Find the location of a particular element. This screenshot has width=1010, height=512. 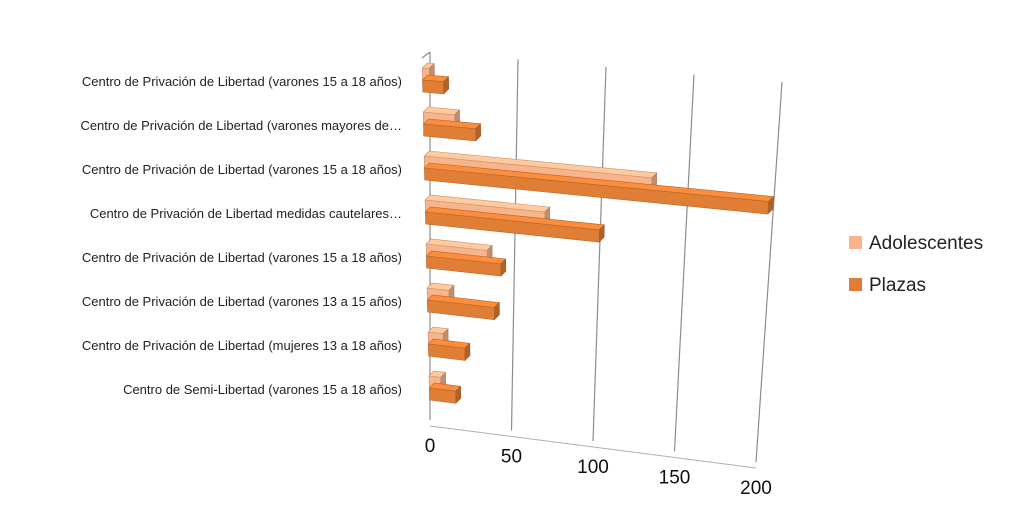

x-tick-label-0: 0 is located at coordinates (430, 446).